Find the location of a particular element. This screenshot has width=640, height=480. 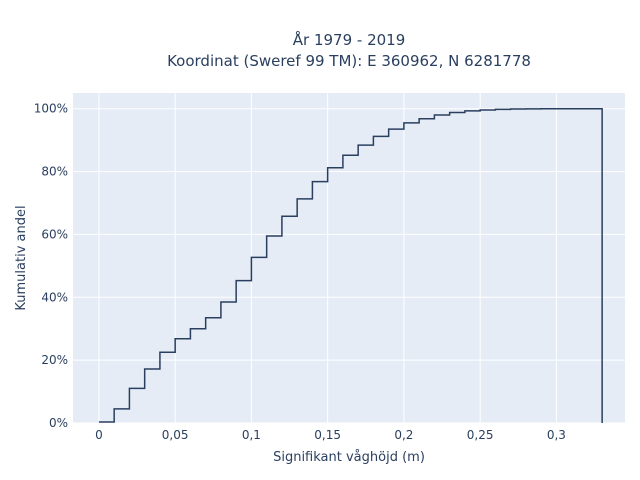

x-axis-title: Signifikant våghöjd (m) is located at coordinates (349, 457).